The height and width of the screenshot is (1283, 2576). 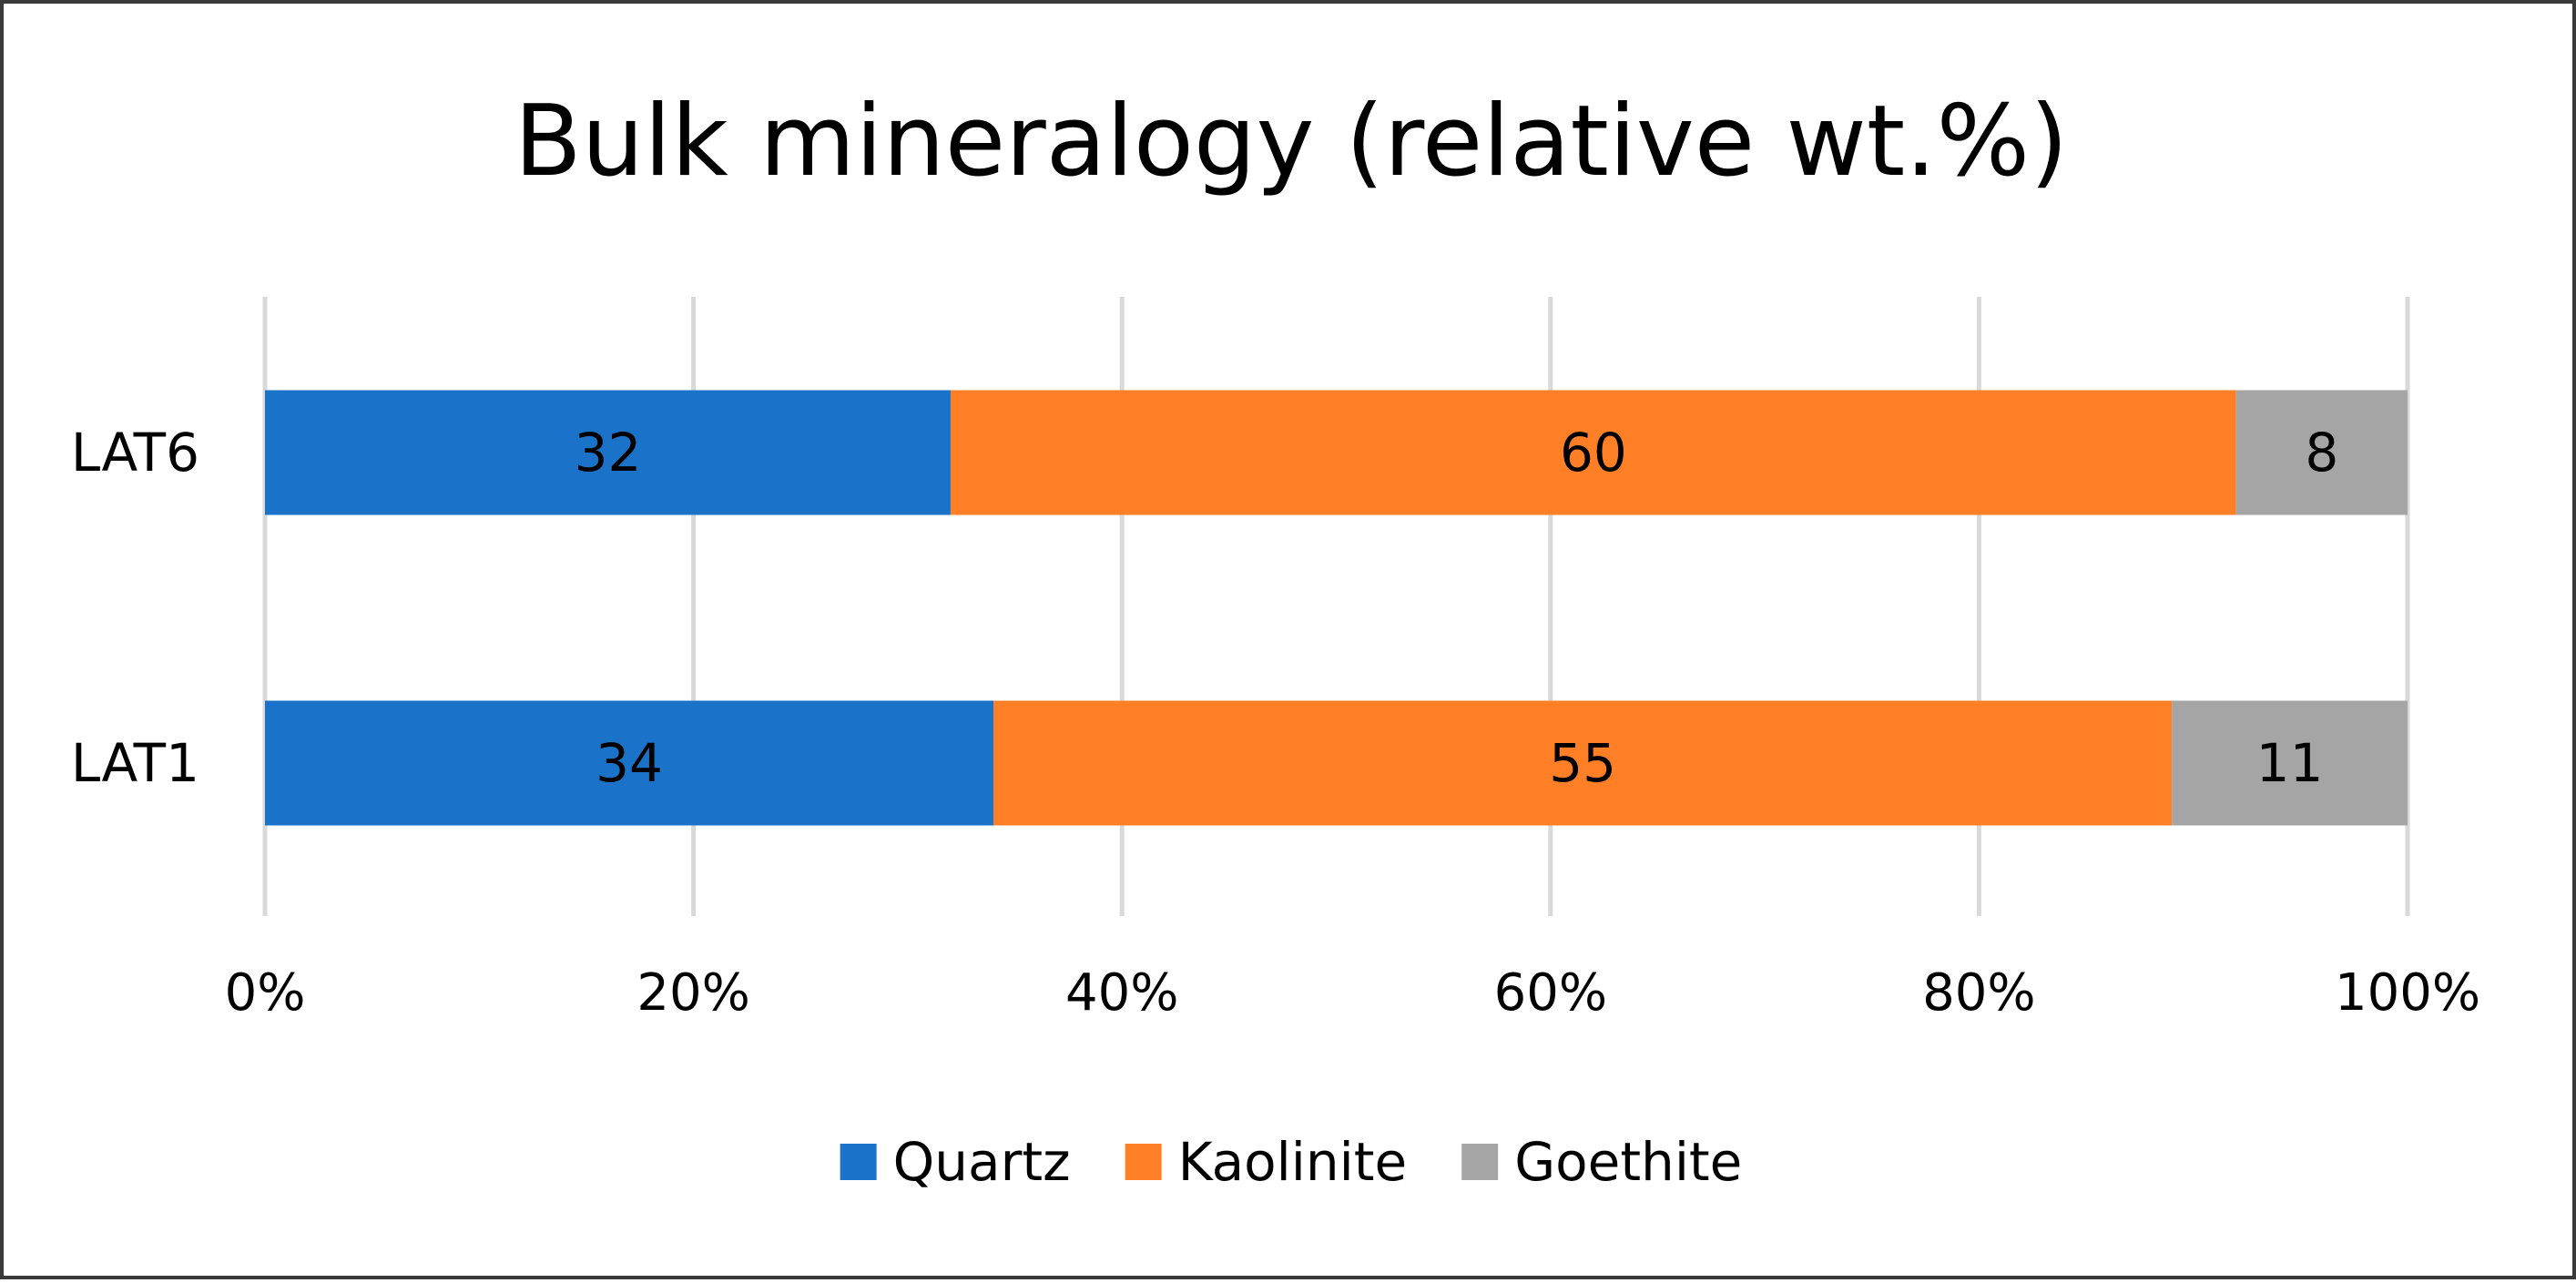 I want to click on legend: Quartz Kaolinite Goethite, so click(x=1291, y=1162).